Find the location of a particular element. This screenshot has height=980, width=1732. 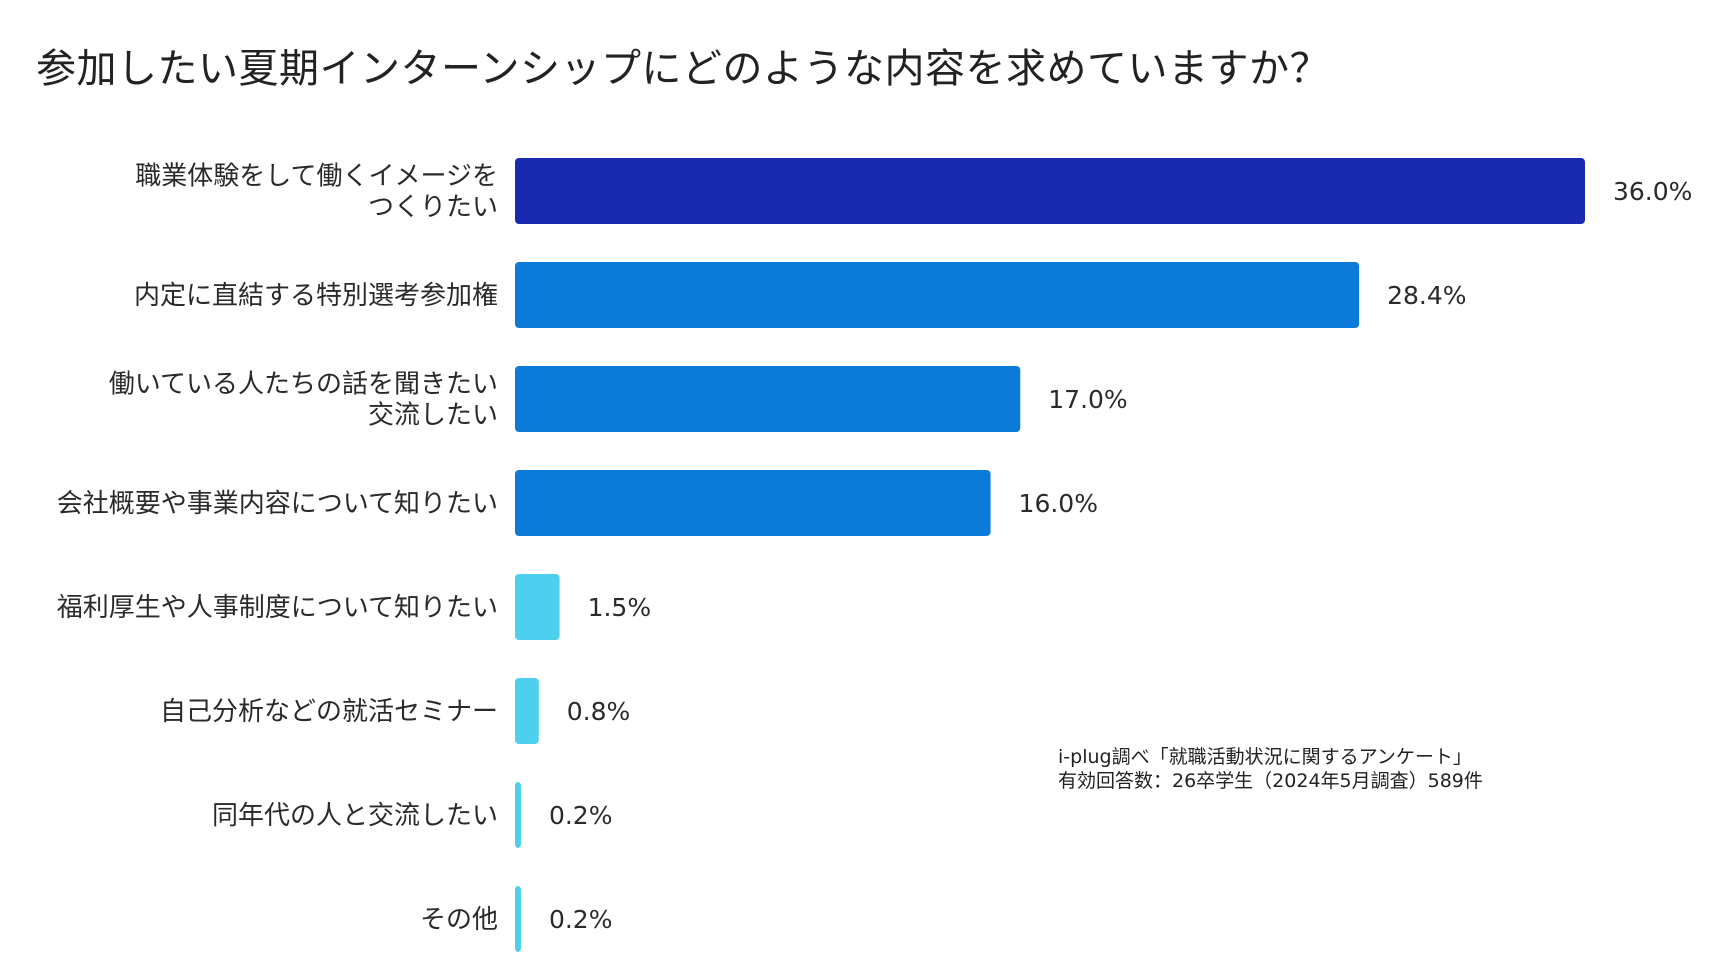

category-label-3-line2: 交流したい is located at coordinates (433, 416).